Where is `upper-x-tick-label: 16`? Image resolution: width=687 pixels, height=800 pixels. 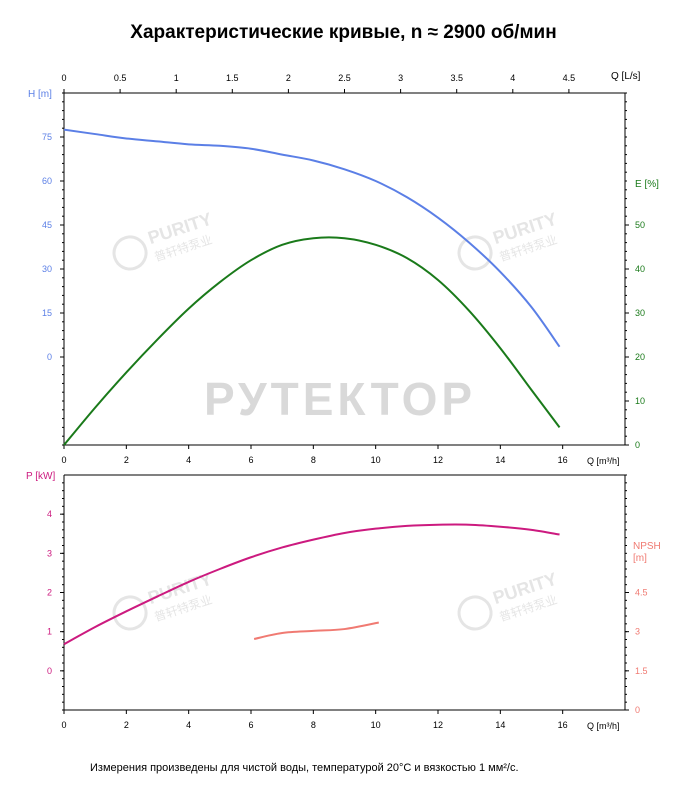 upper-x-tick-label: 16 is located at coordinates (563, 460).